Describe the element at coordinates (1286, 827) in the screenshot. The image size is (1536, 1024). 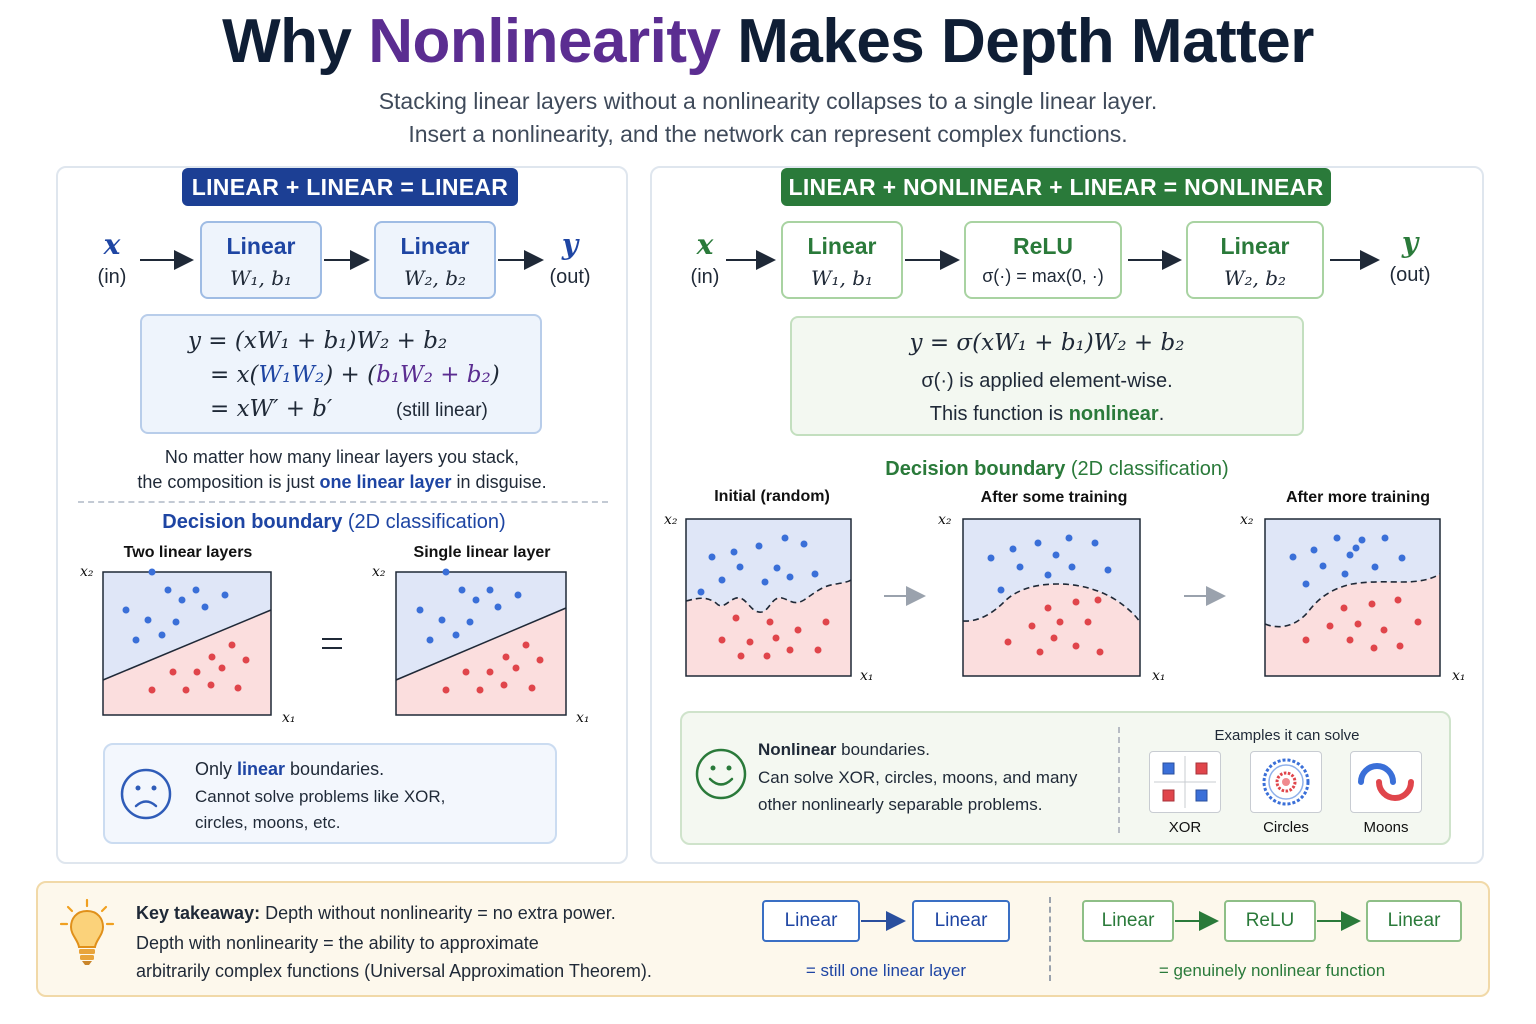
I see `example-label-circles: Circles` at that location.